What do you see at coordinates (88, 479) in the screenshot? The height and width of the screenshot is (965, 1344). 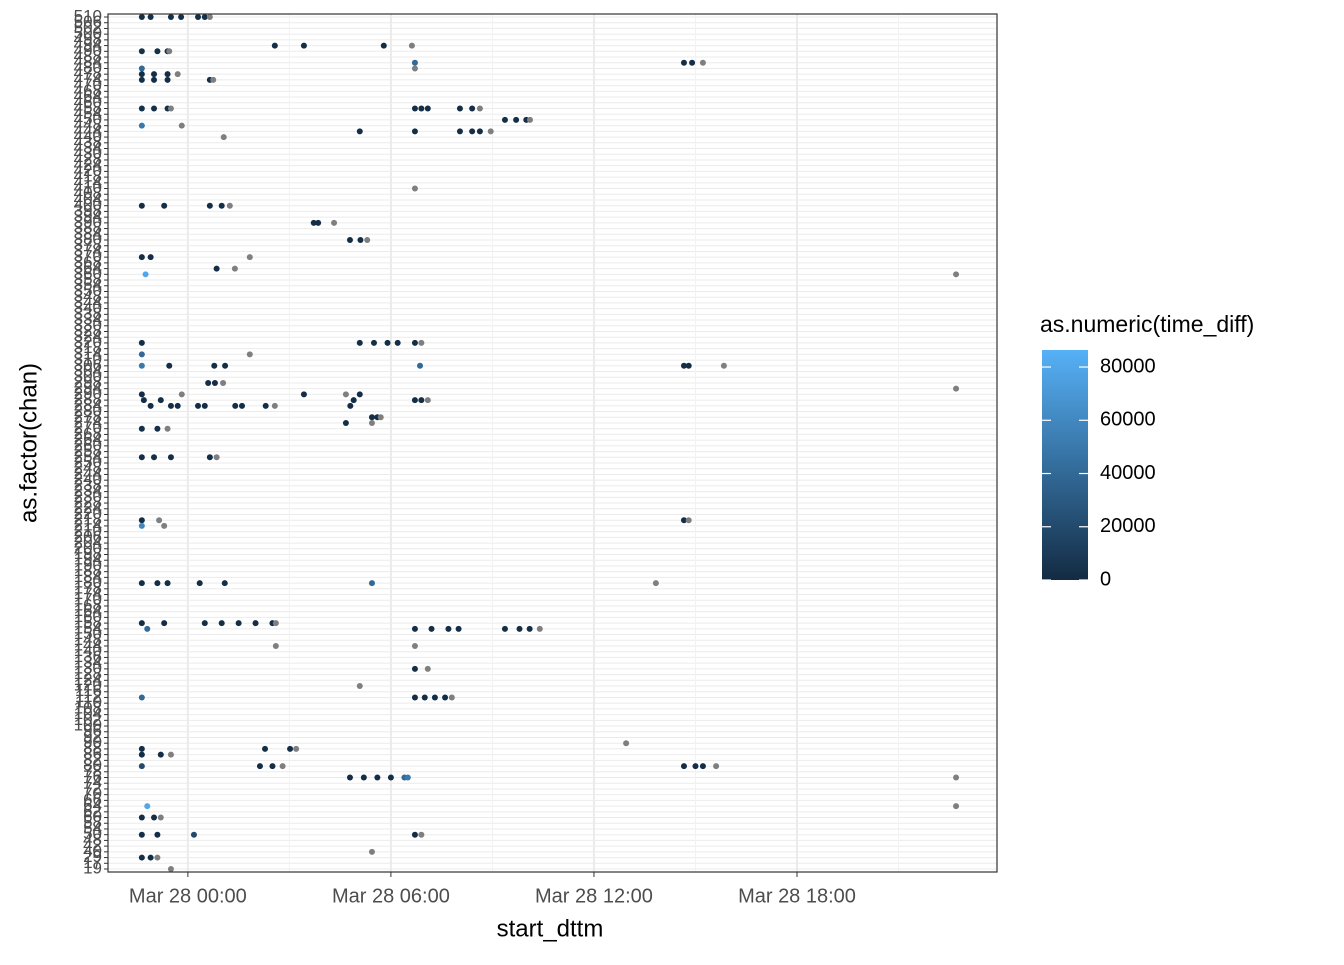 I see `y-tick-label: 240` at bounding box center [88, 479].